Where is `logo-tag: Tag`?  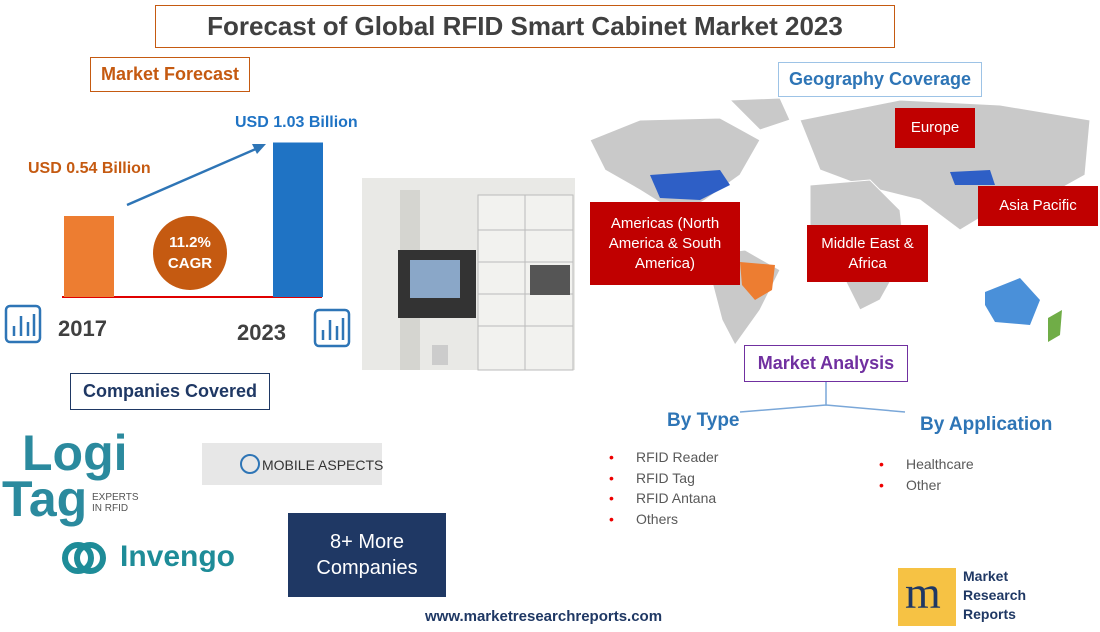
logo-tag: Tag is located at coordinates (45, 499).